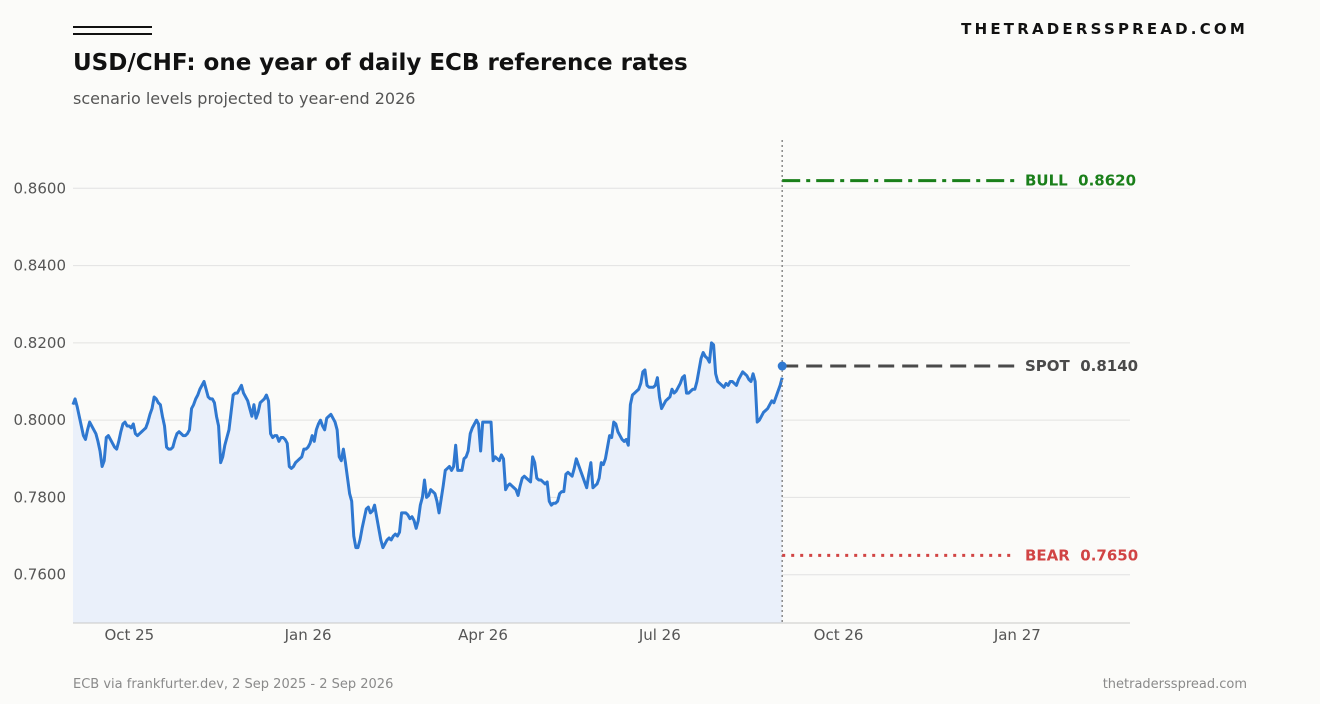 The width and height of the screenshot is (1320, 704). What do you see at coordinates (782, 366) in the screenshot?
I see `spot-marker` at bounding box center [782, 366].